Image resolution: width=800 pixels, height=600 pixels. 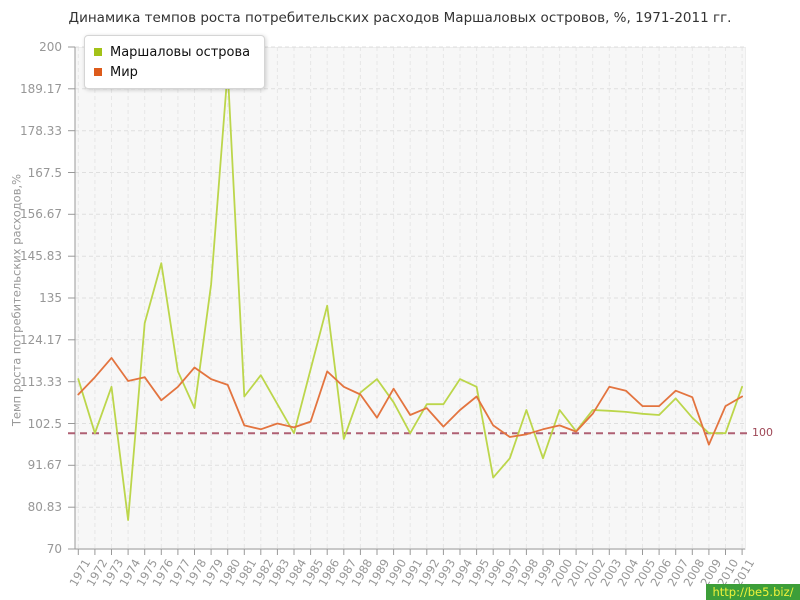 What do you see at coordinates (54, 549) in the screenshot?
I see `y-tick-label: 70` at bounding box center [54, 549].